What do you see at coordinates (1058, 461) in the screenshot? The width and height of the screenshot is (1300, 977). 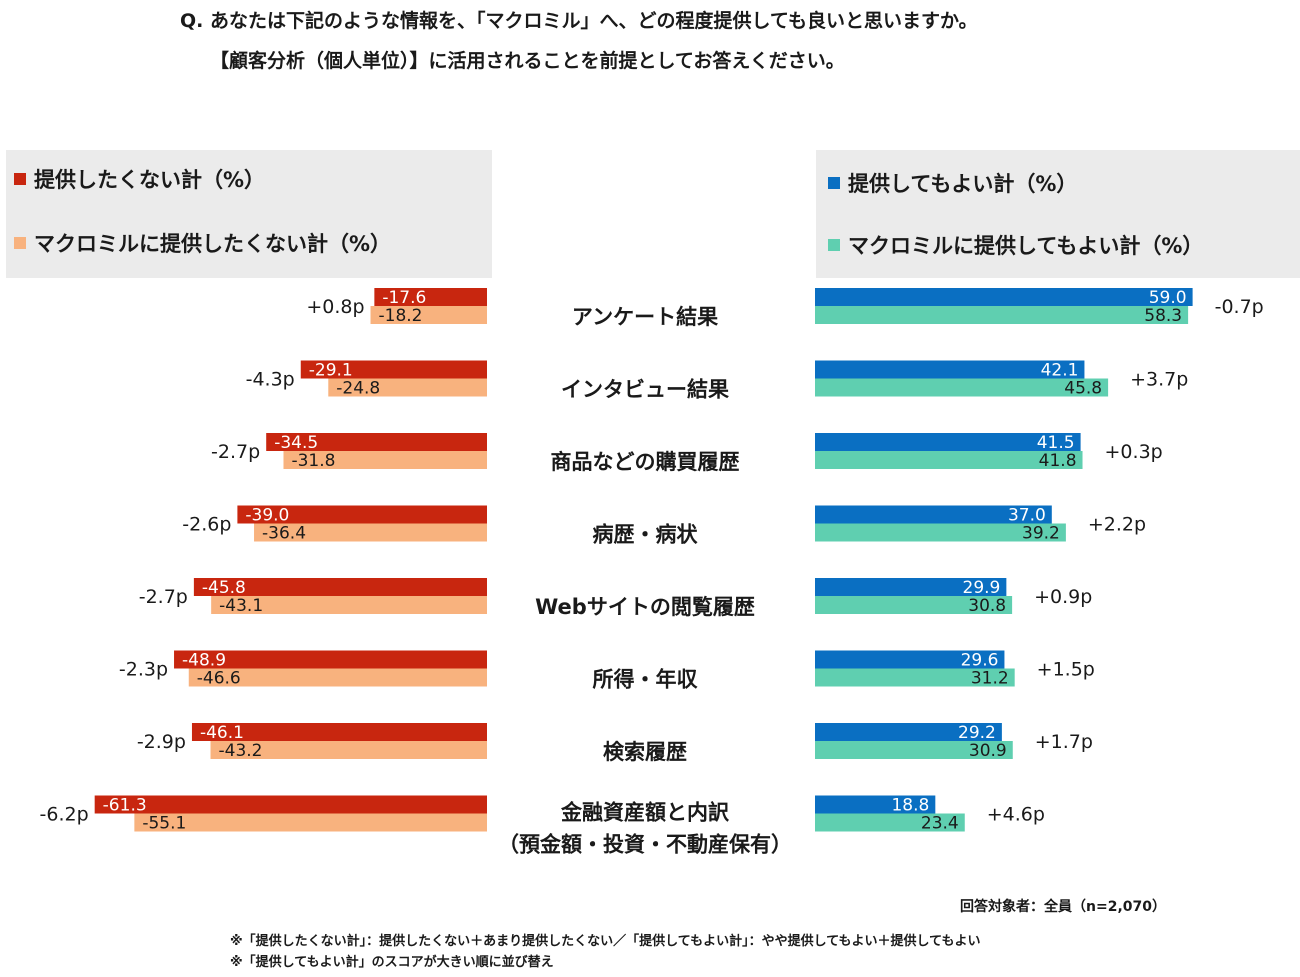 I see `data-label-macromill-provide: 41.8` at bounding box center [1058, 461].